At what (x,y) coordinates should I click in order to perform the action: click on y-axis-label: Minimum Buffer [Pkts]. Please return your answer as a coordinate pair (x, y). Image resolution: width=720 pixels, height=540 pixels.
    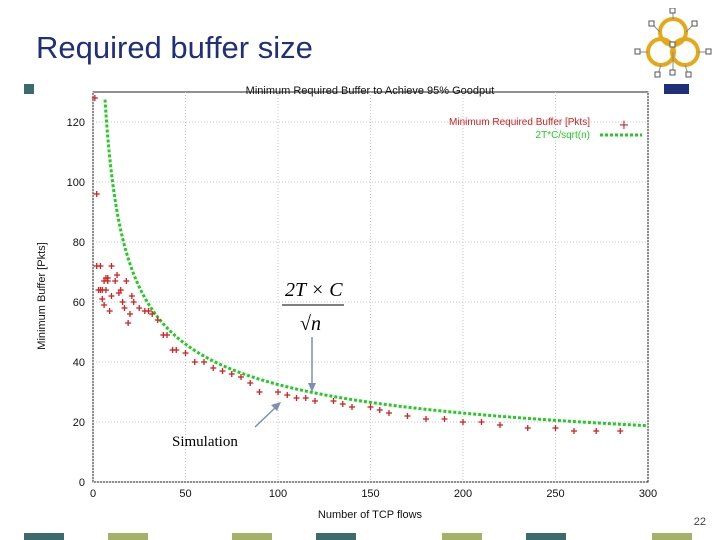
    Looking at the image, I should click on (42, 295).